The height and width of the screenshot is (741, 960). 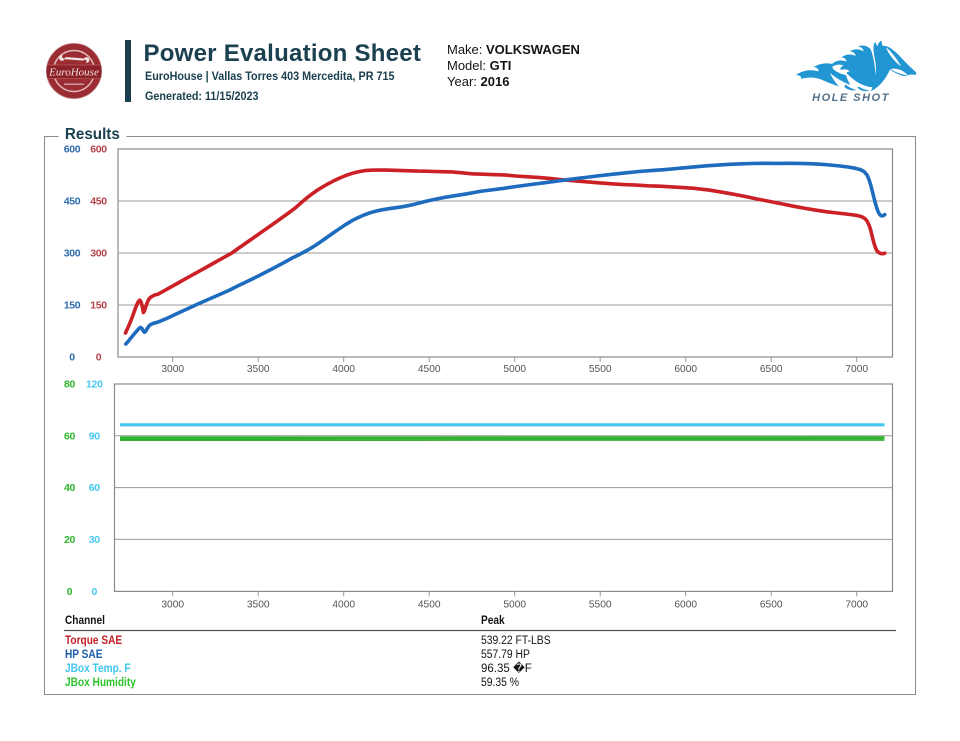 What do you see at coordinates (70, 488) in the screenshot?
I see `svg-text: 40` at bounding box center [70, 488].